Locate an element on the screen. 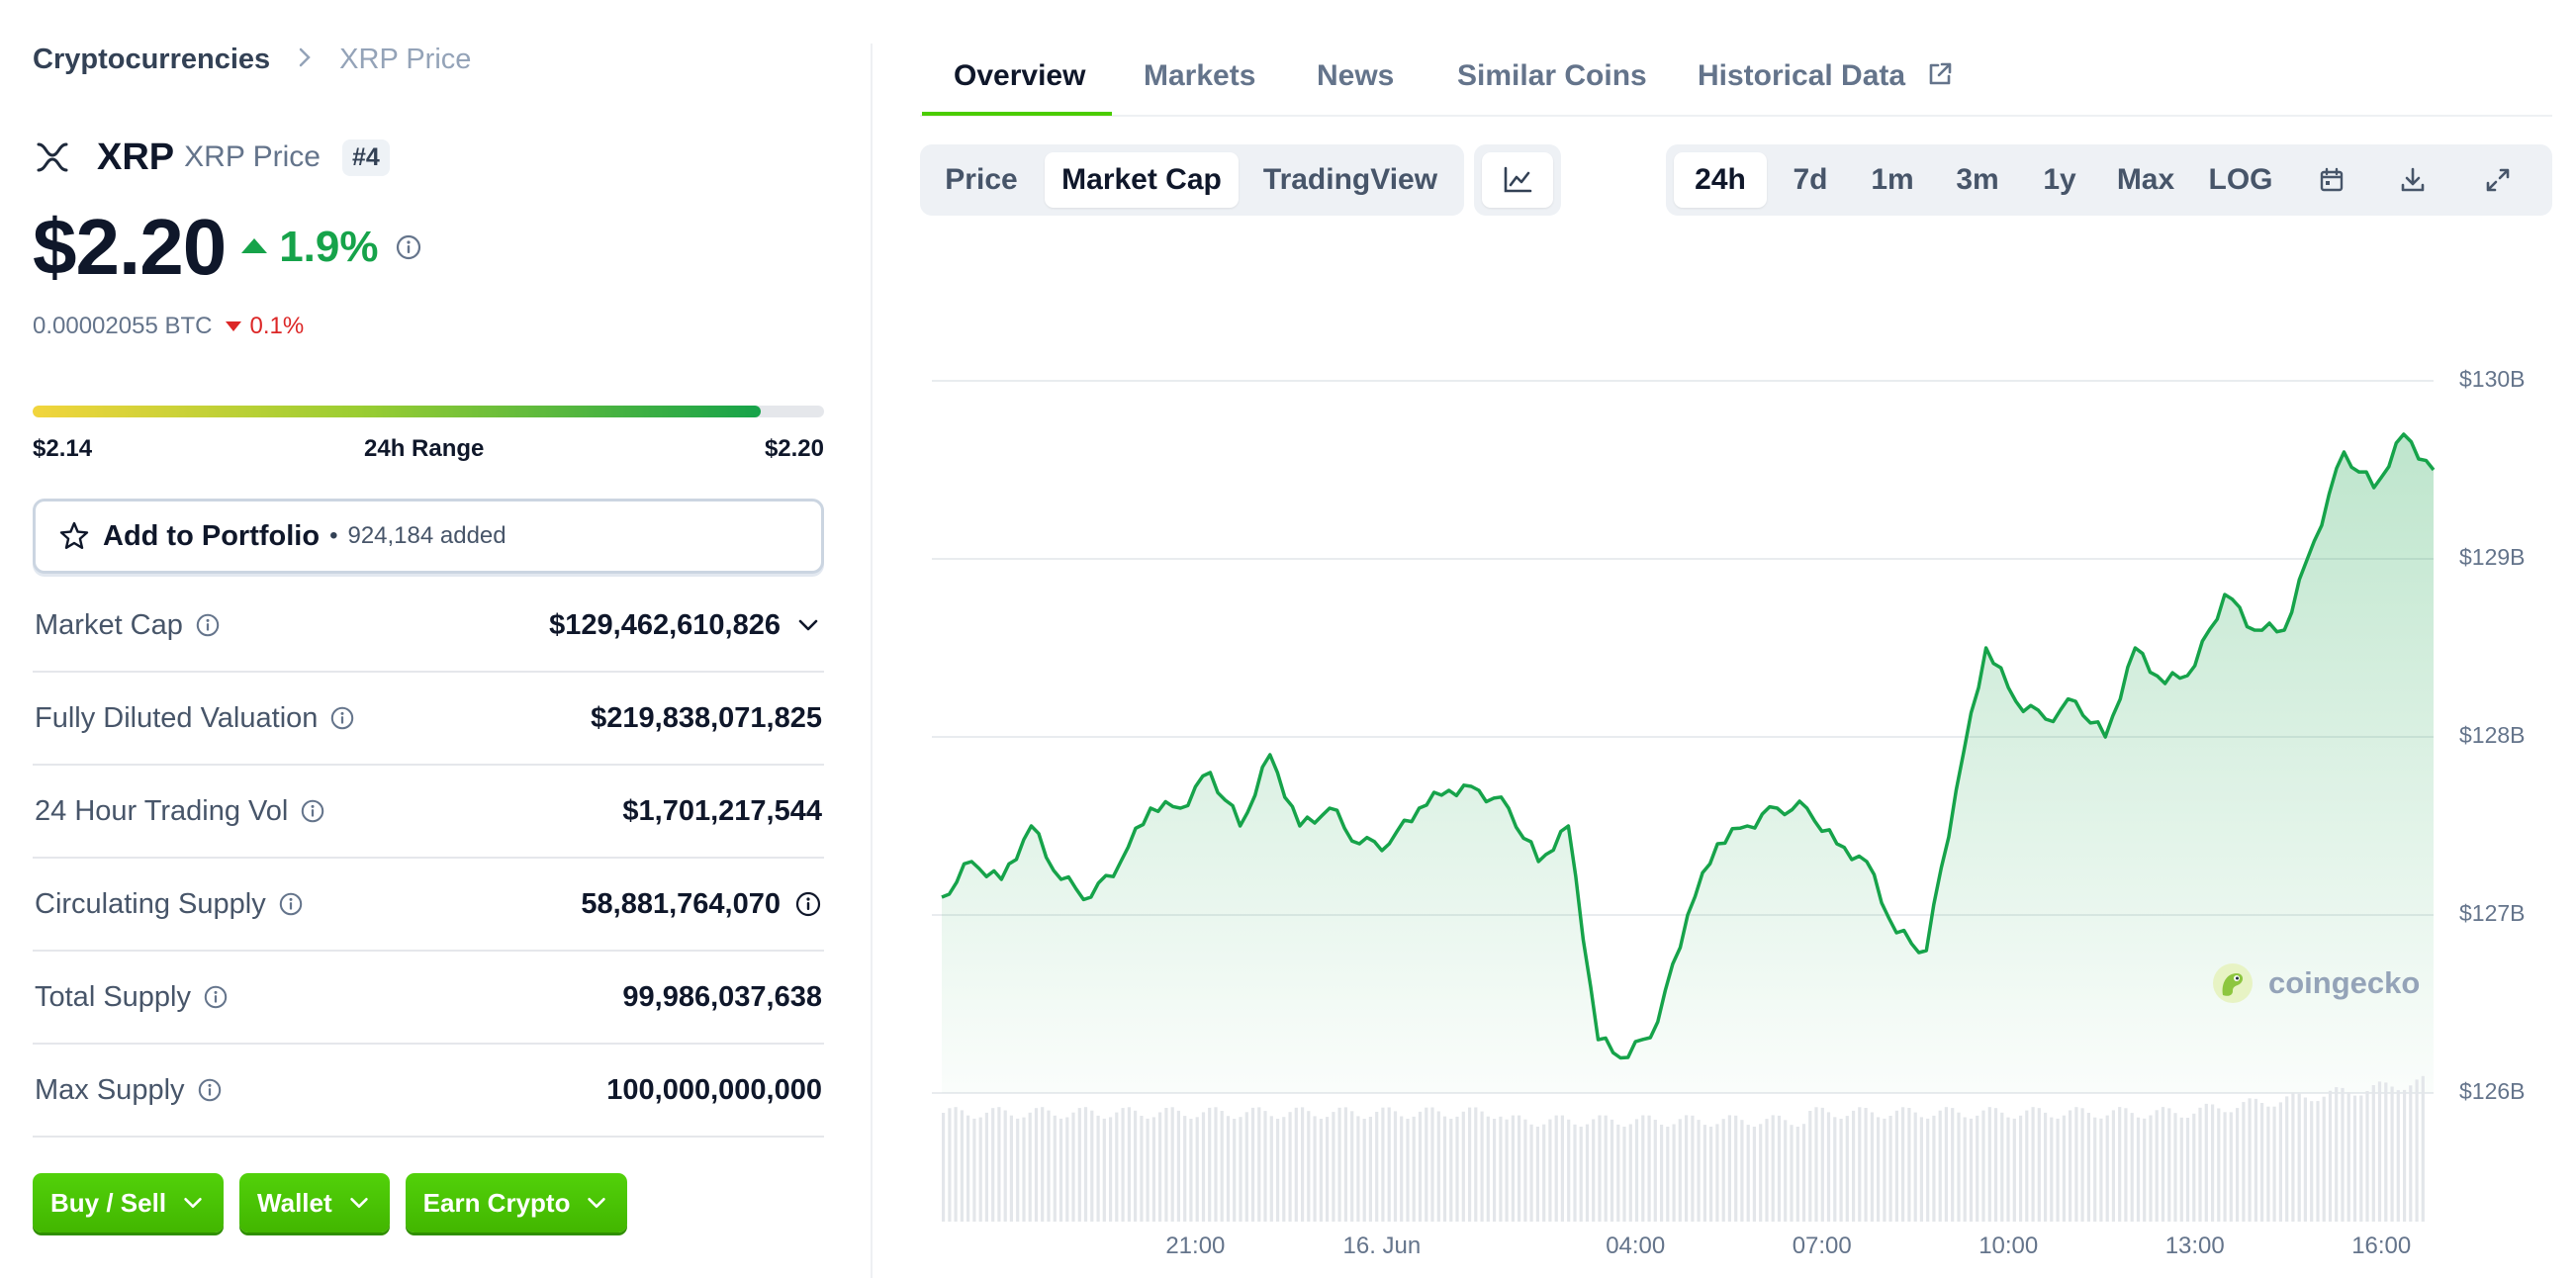 Image resolution: width=2576 pixels, height=1278 pixels. range-log: LOG is located at coordinates (2241, 179).